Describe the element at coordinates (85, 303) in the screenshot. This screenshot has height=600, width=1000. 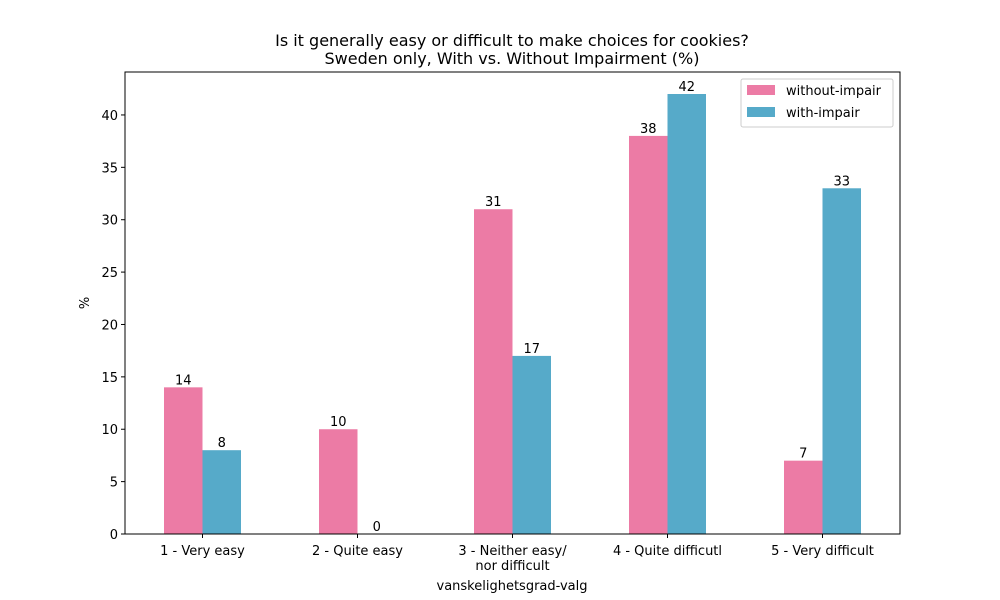
I see `y-axis-label: %` at that location.